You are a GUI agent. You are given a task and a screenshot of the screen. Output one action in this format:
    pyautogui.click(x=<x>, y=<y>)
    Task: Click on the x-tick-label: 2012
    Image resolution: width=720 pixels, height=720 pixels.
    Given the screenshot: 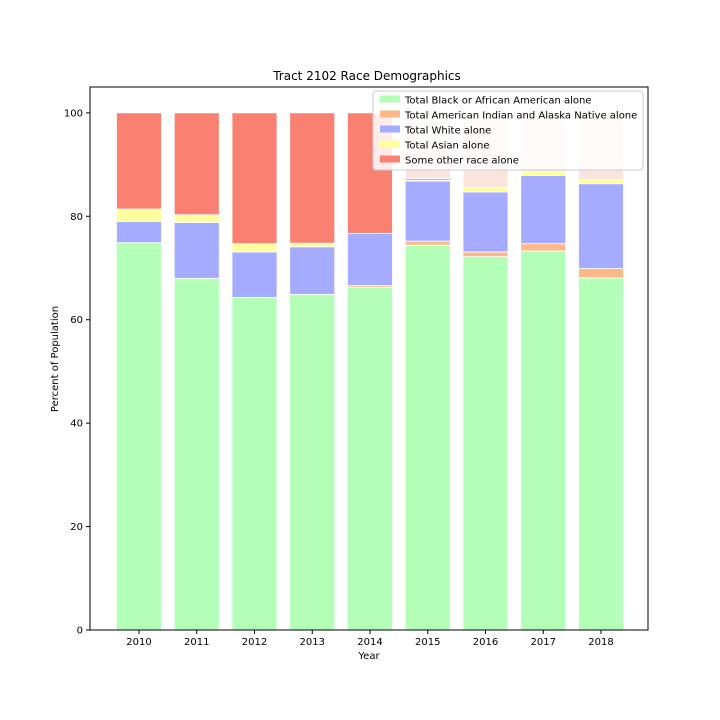 What is the action you would take?
    pyautogui.click(x=254, y=642)
    